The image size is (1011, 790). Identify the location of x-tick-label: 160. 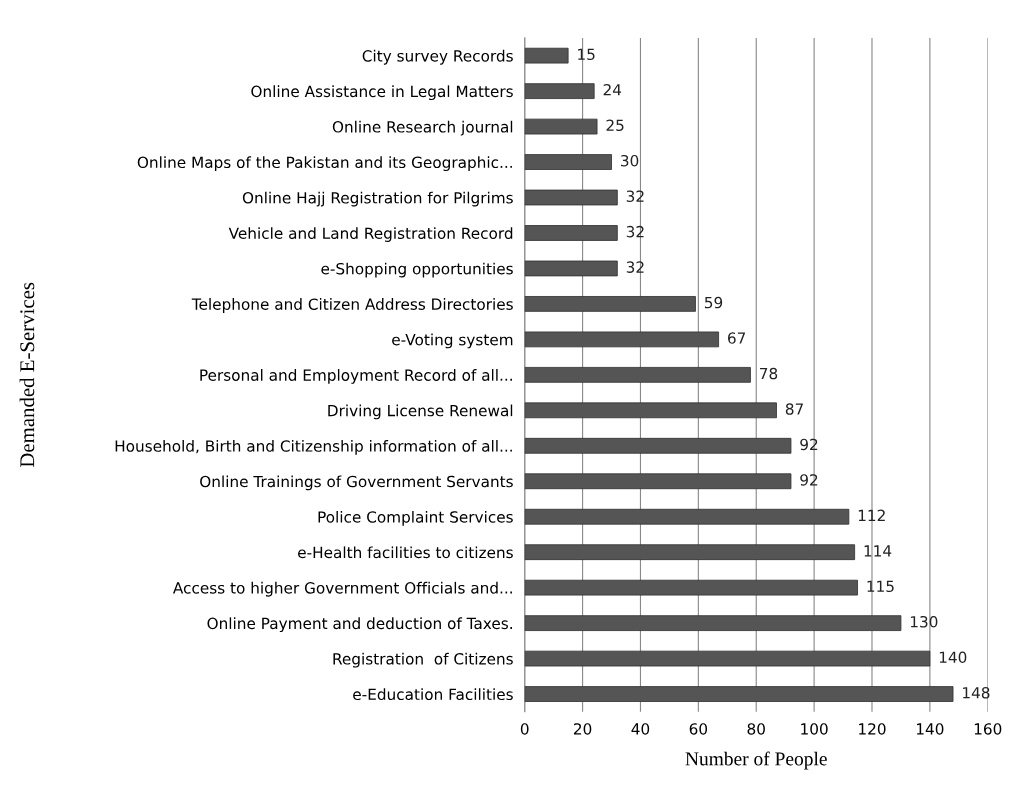
(988, 729).